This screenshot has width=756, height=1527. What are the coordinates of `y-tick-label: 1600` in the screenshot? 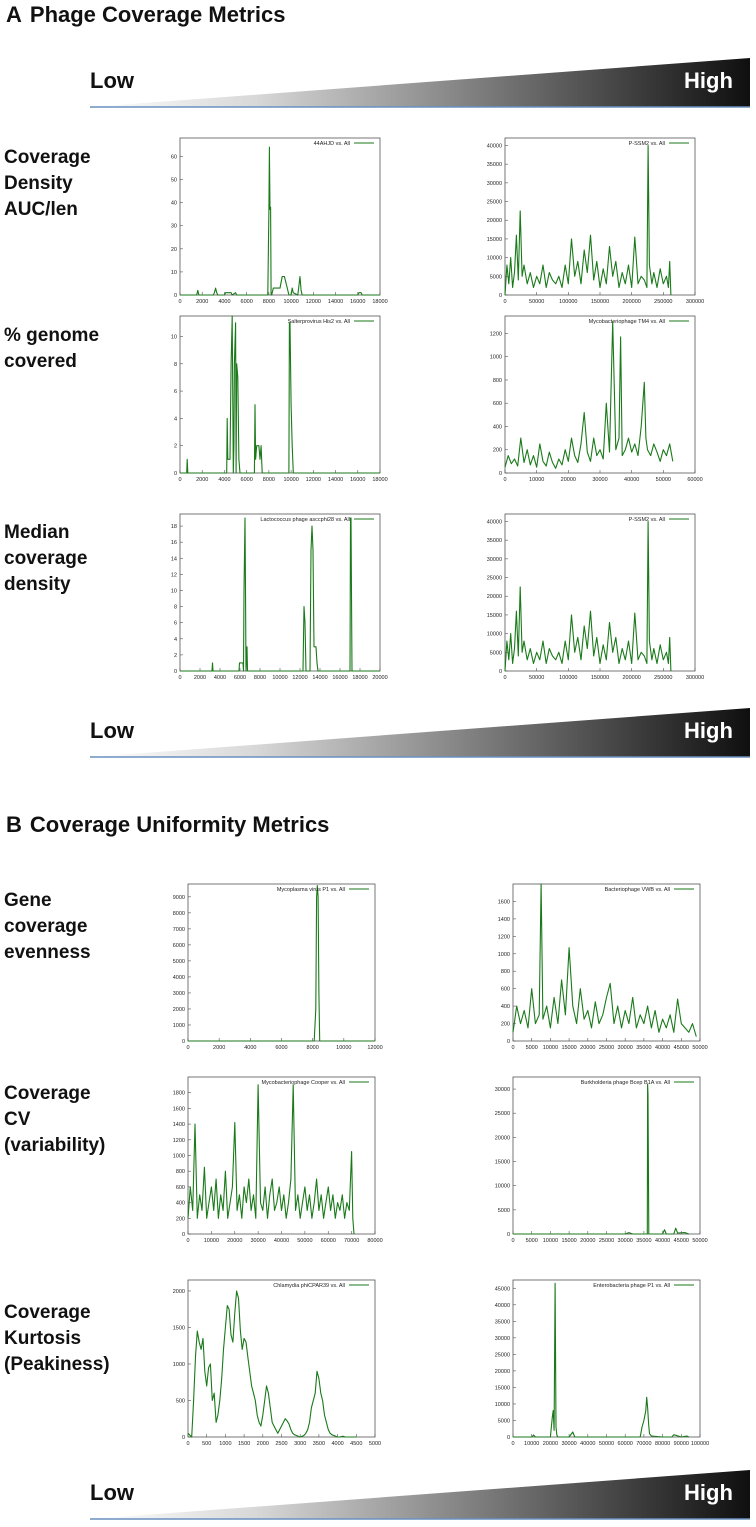 It's located at (504, 902).